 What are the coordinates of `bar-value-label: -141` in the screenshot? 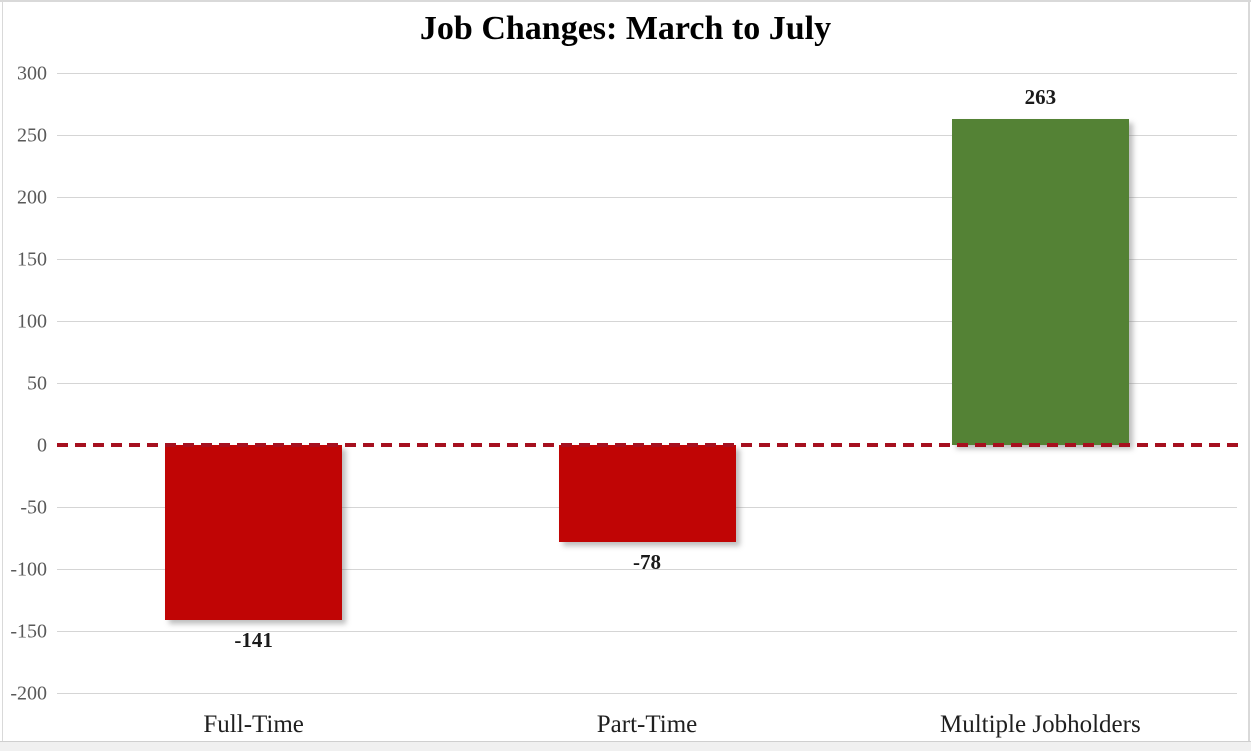 It's located at (253, 639).